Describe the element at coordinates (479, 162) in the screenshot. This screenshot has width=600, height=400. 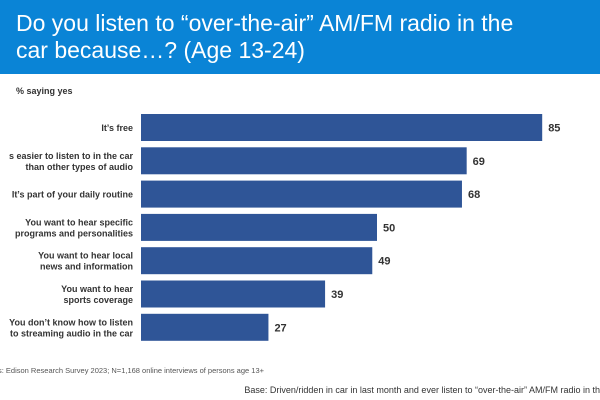
I see `bar-value-label-1: 69` at that location.